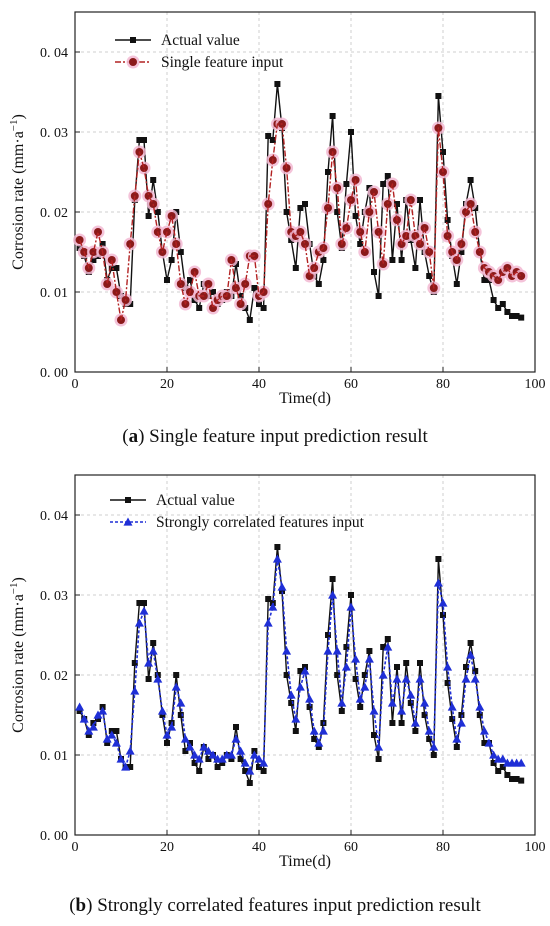  What do you see at coordinates (351, 384) in the screenshot?
I see `x-tick-label: 60` at bounding box center [351, 384].